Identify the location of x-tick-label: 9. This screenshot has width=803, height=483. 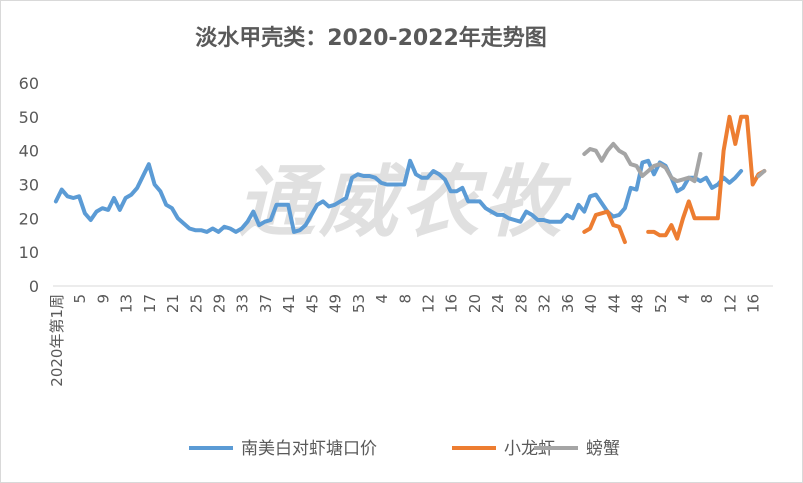
(103, 299).